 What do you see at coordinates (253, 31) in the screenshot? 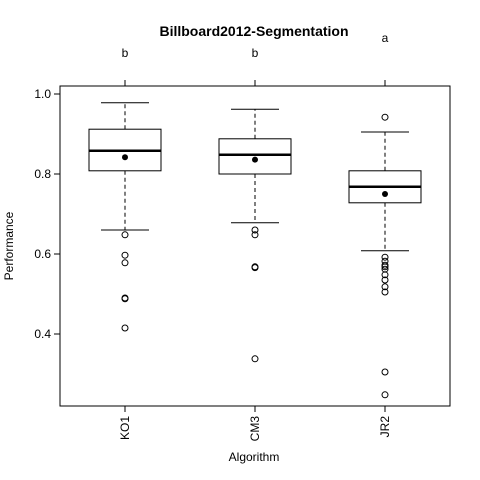
I see `chart-title: Billboard2012-Segmentation` at bounding box center [253, 31].